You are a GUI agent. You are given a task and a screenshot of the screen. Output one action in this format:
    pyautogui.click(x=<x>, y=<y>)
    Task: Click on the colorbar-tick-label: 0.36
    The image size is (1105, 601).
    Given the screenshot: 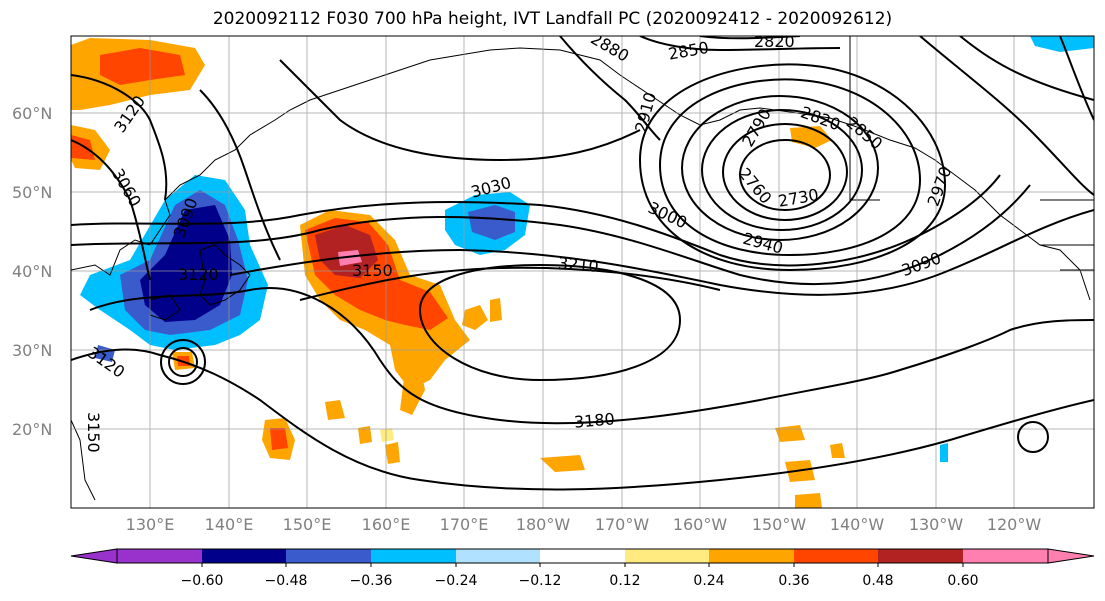 What is the action you would take?
    pyautogui.click(x=794, y=581)
    